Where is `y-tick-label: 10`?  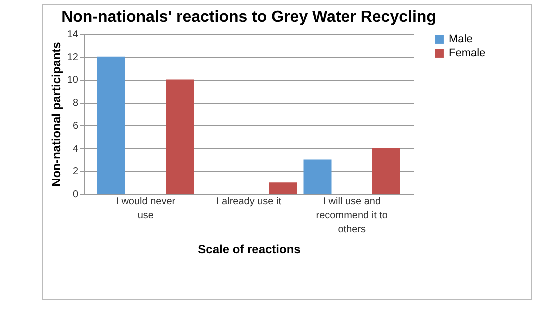
y-tick-label: 10 is located at coordinates (73, 80).